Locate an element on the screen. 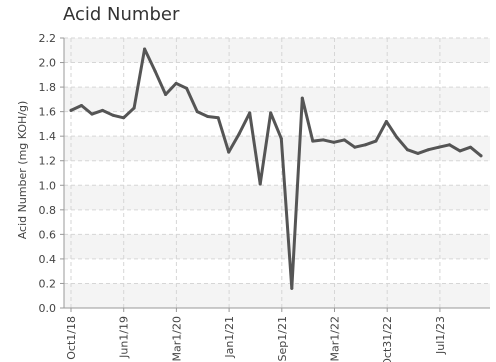 The width and height of the screenshot is (496, 362). y-tick-label: 0.6 is located at coordinates (48, 234).